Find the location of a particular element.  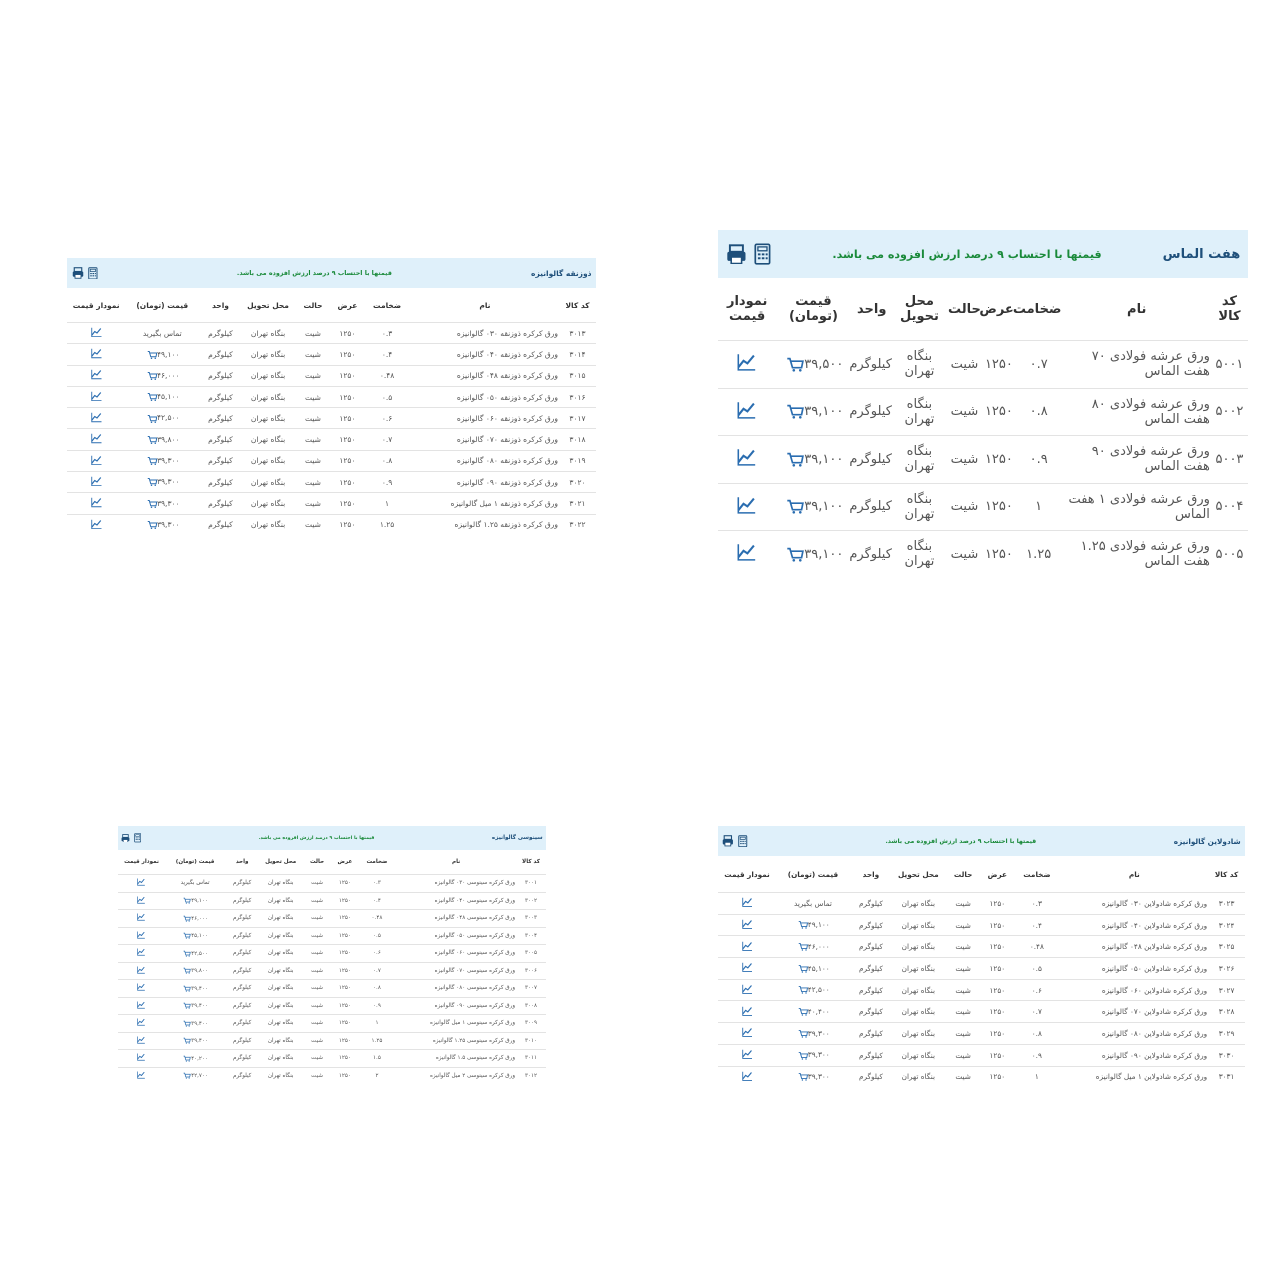

column-header: محل تحویل is located at coordinates (268, 305).